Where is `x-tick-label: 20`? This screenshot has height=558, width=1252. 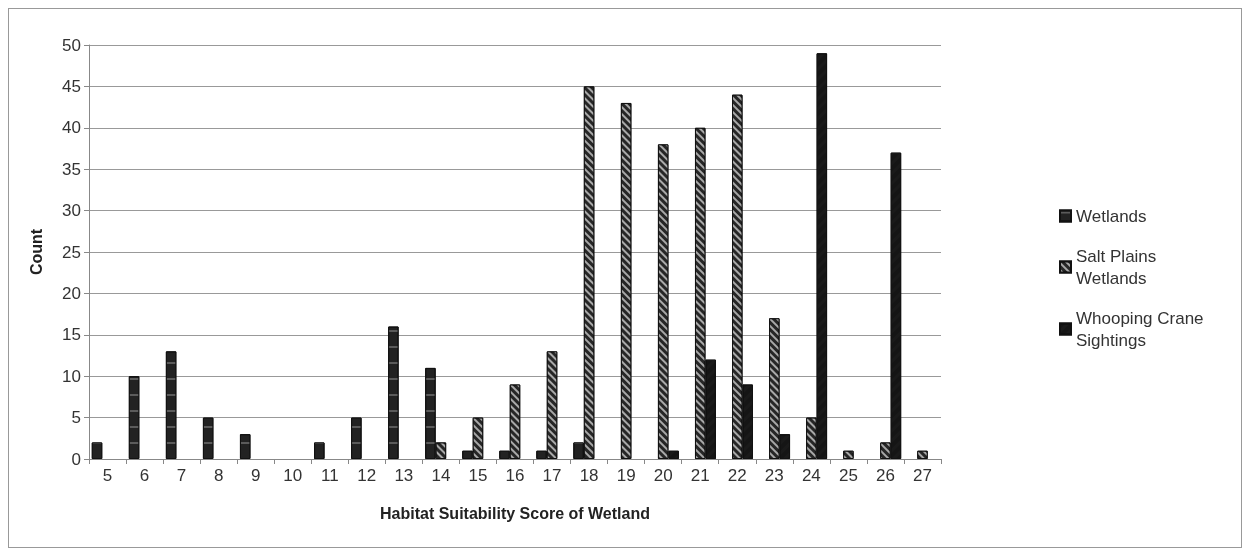
x-tick-label: 20 is located at coordinates (663, 475).